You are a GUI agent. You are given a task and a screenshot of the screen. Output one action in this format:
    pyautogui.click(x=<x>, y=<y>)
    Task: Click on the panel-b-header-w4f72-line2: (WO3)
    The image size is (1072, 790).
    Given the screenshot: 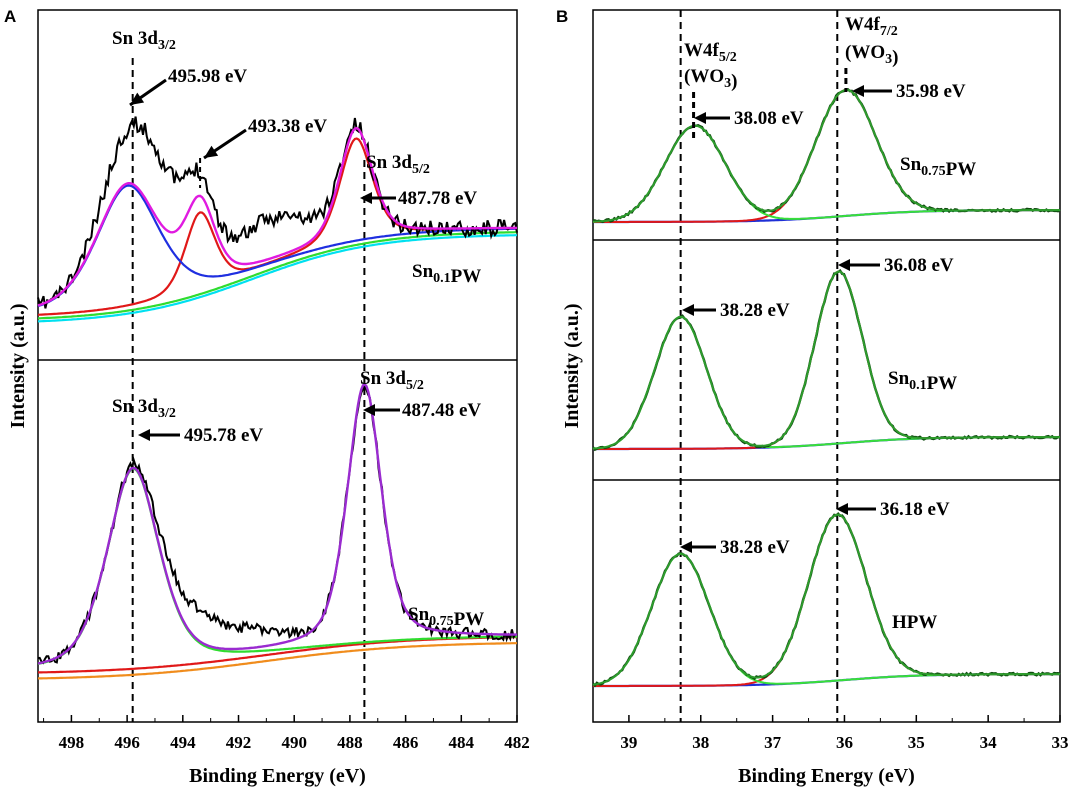 What is the action you would take?
    pyautogui.click(x=871, y=55)
    